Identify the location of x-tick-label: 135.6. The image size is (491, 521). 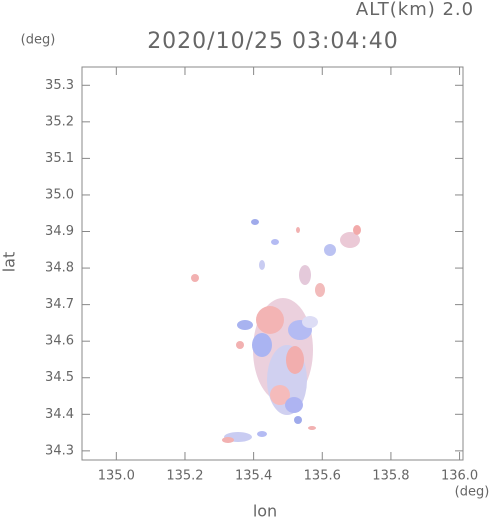
(322, 476).